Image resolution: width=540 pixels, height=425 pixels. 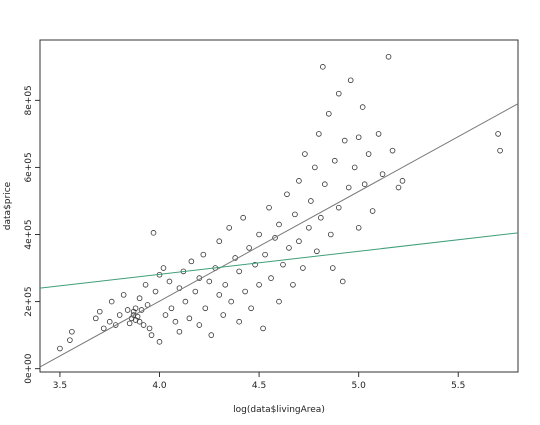 What do you see at coordinates (8, 205) in the screenshot?
I see `y-axis-title: data$price` at bounding box center [8, 205].